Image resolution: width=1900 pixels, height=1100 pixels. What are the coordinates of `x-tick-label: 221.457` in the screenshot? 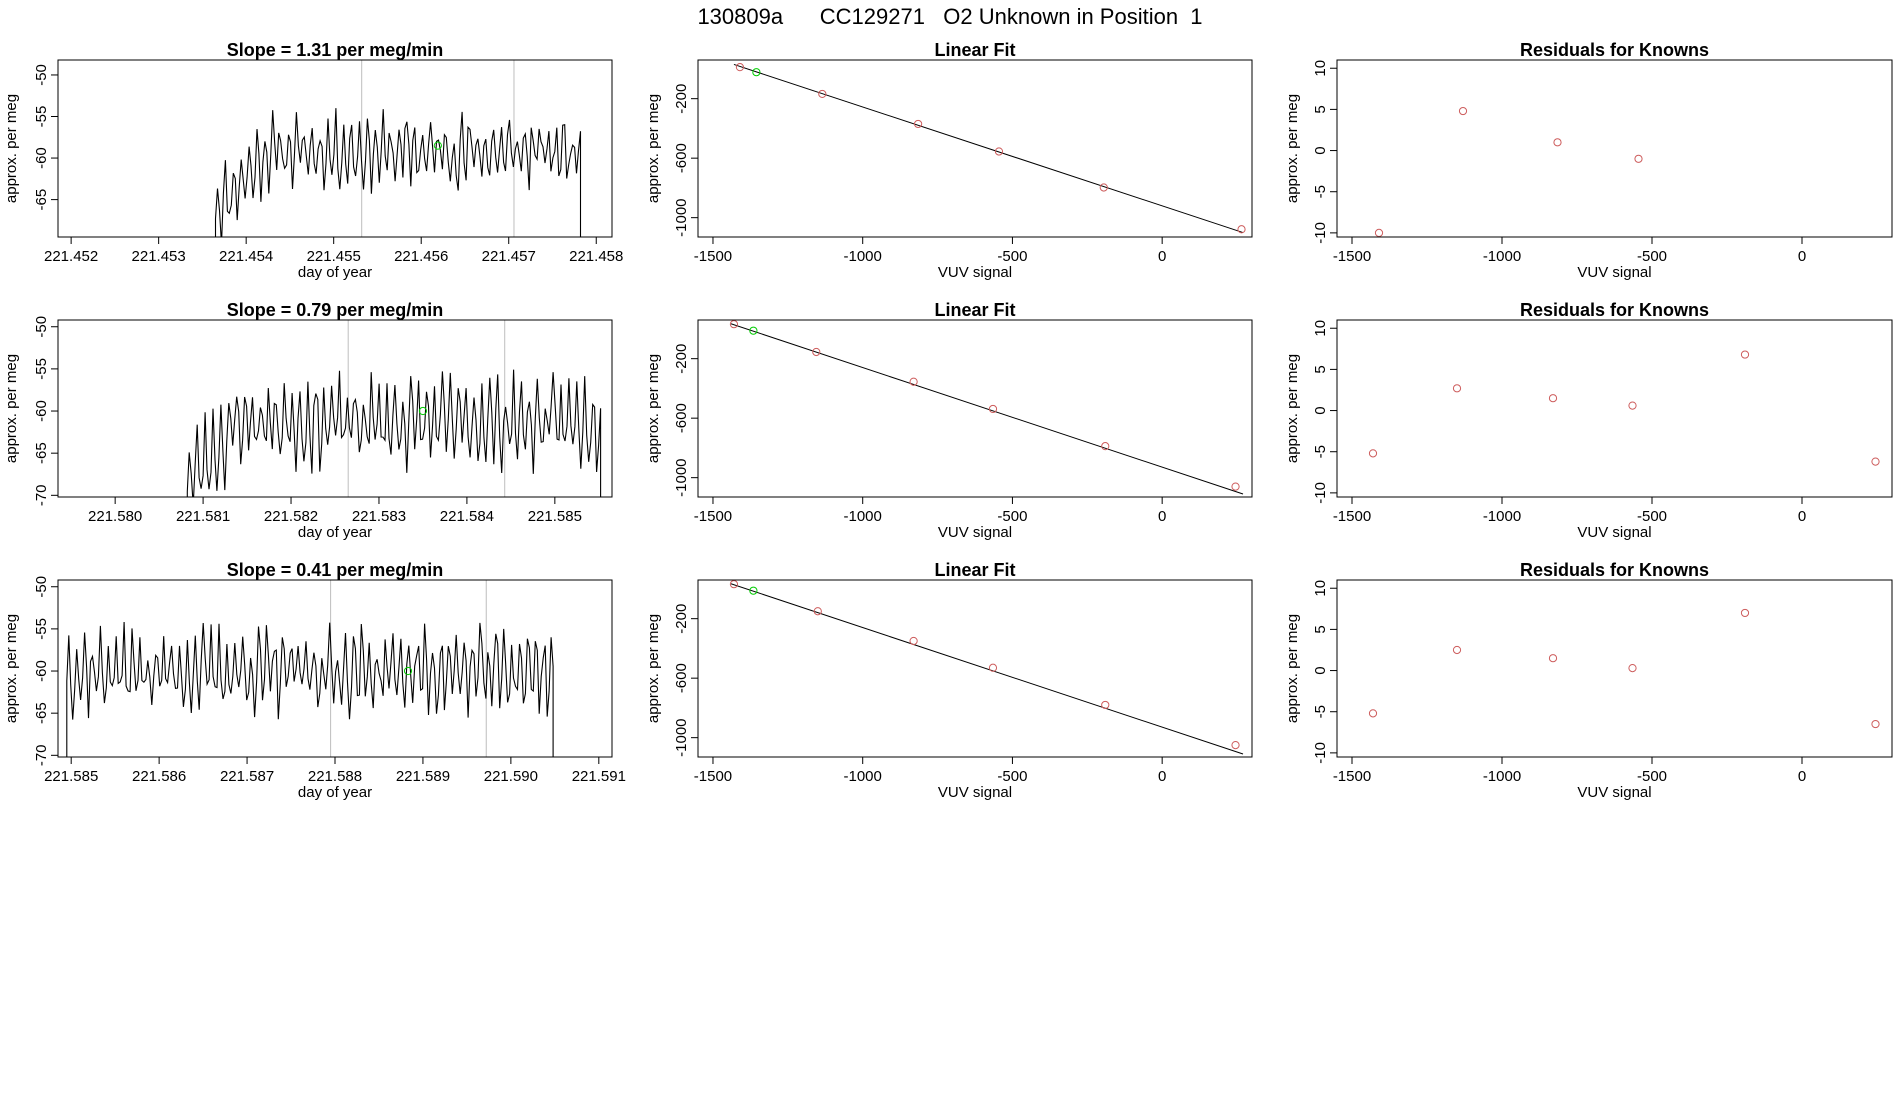 It's located at (509, 256).